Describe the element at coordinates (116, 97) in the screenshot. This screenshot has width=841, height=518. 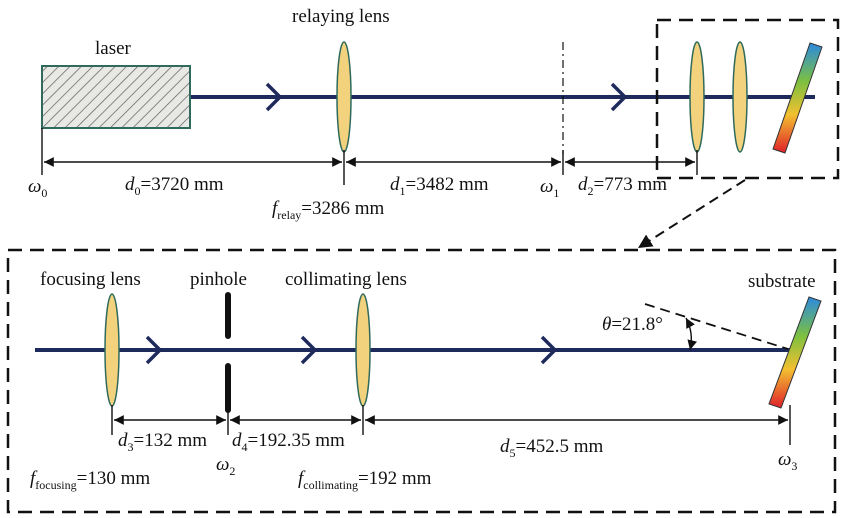
I see `laser-box` at that location.